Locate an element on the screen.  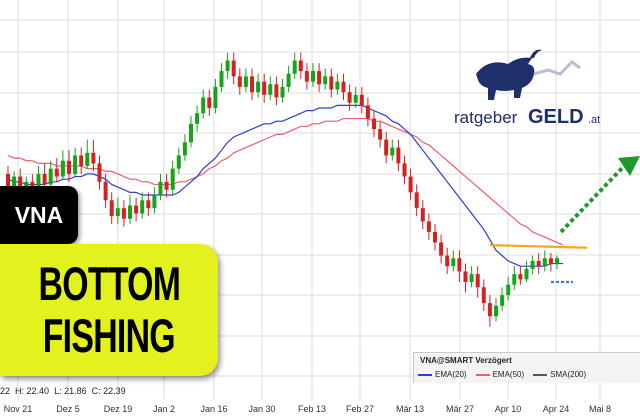
legend-item-ema20: EMA(20) is located at coordinates (442, 374).